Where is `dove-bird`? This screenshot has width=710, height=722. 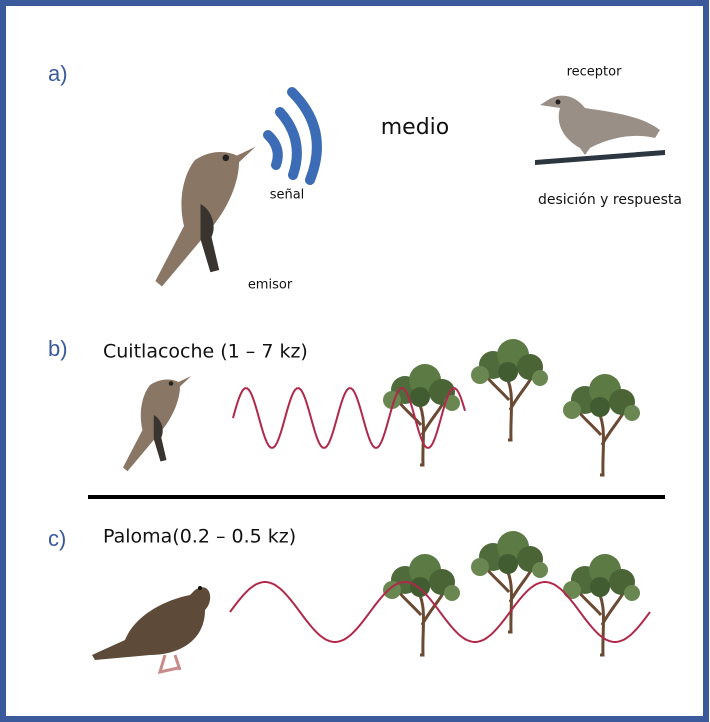
dove-bird is located at coordinates (151, 630).